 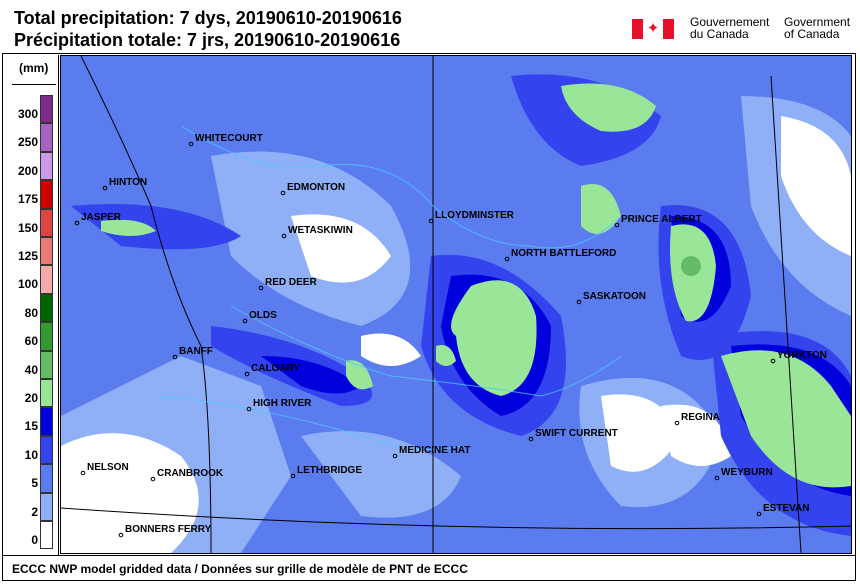 I want to click on city-label: RED DEER, so click(x=291, y=282).